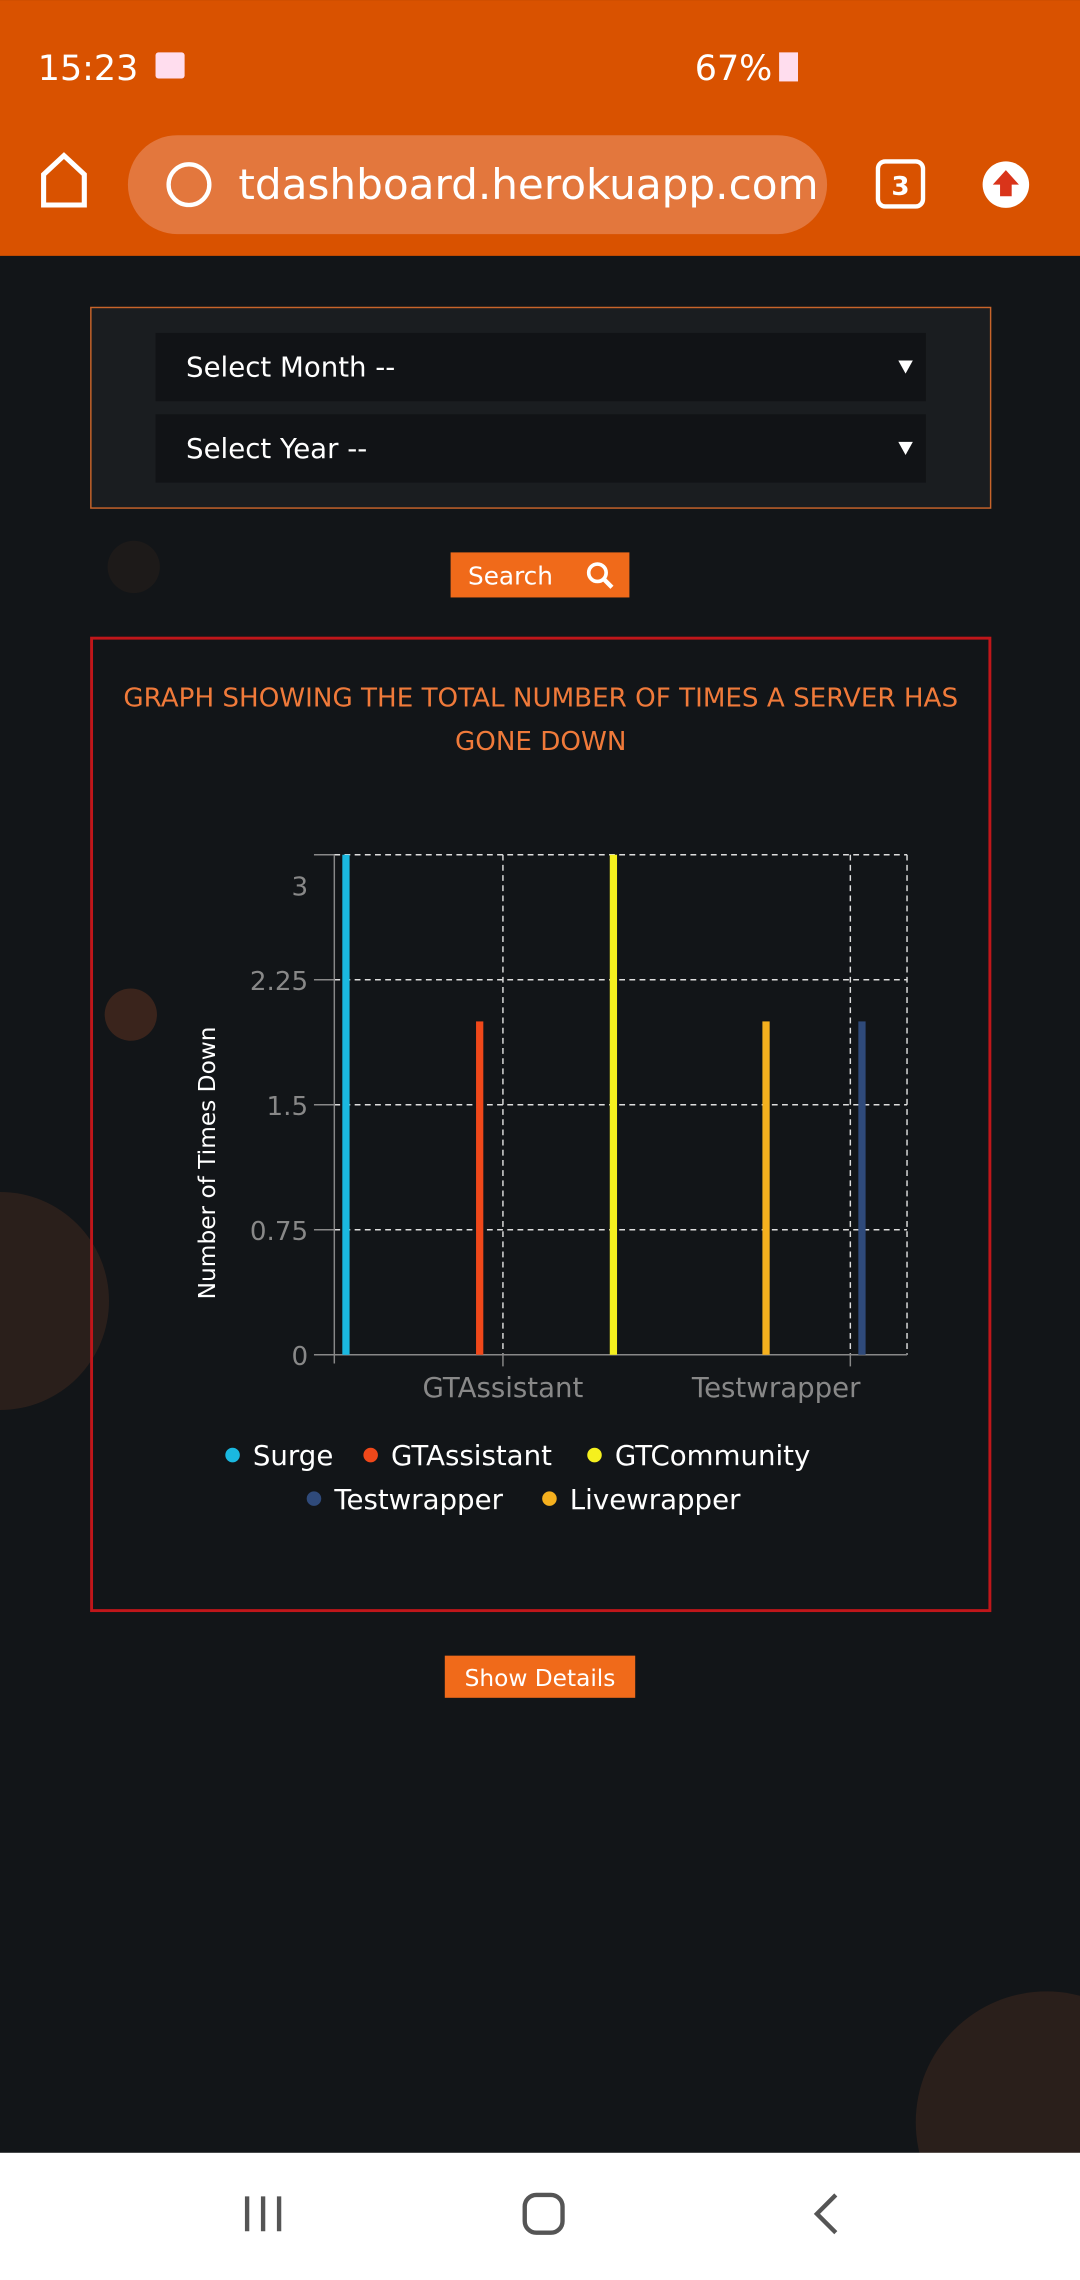 Image resolution: width=1080 pixels, height=2280 pixels. Describe the element at coordinates (776, 1387) in the screenshot. I see `x-tick-label: Testwrapper` at that location.